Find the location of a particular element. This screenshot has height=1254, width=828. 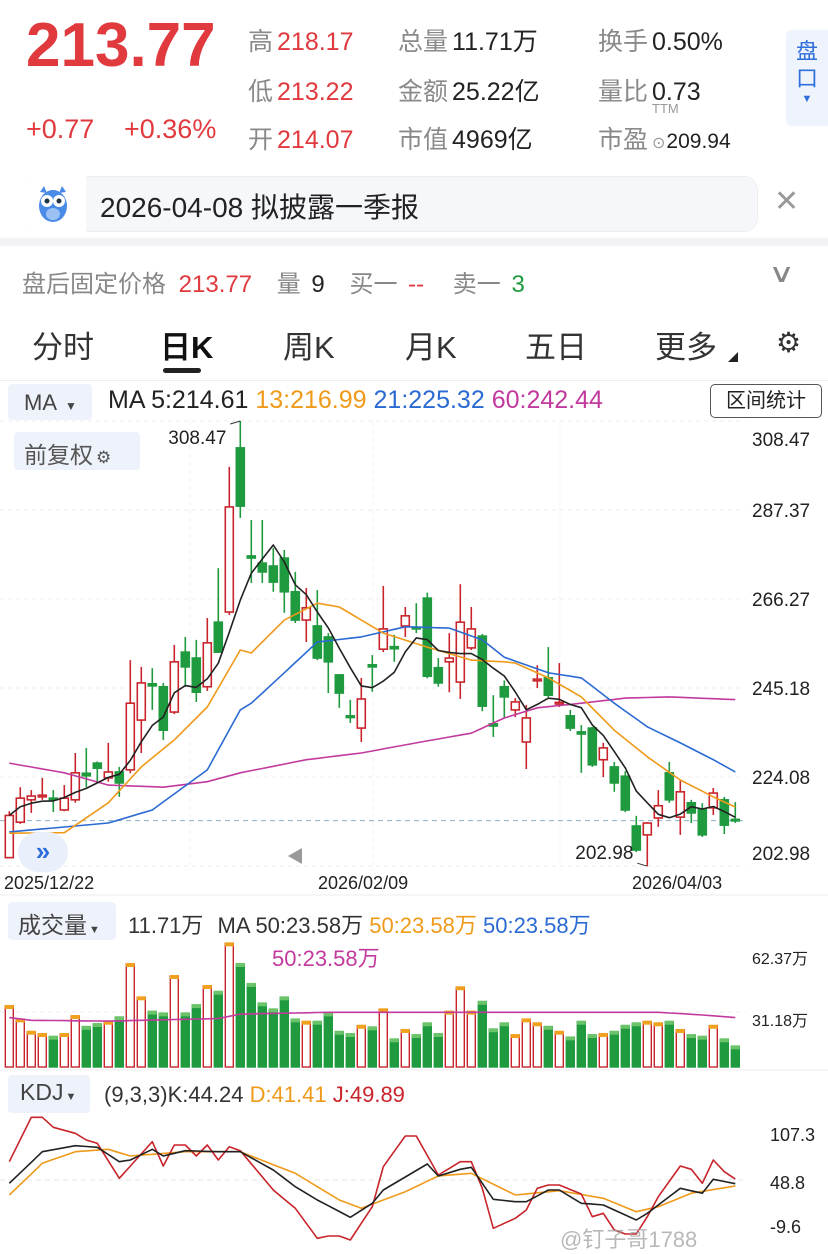

adjust-selector: 前复权 ⚙ is located at coordinates (77, 451).